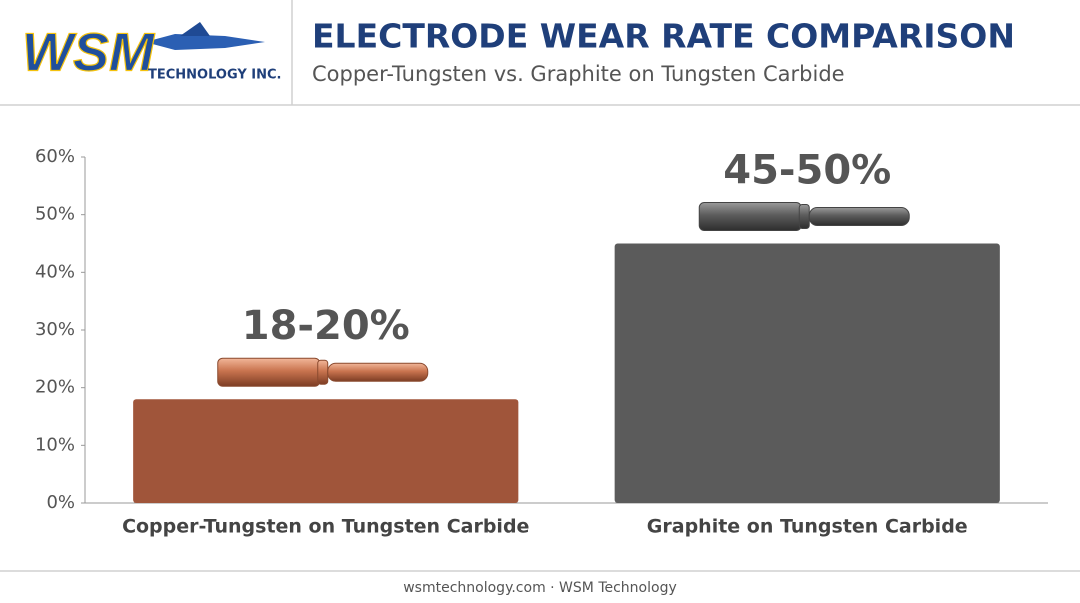 The image size is (1080, 603). What do you see at coordinates (205, 42) in the screenshot?
I see `logo-jet` at bounding box center [205, 42].